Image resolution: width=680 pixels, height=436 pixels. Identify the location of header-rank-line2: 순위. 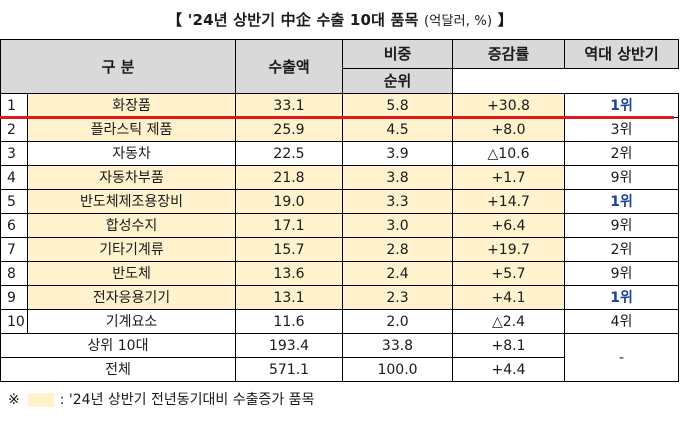
(398, 81).